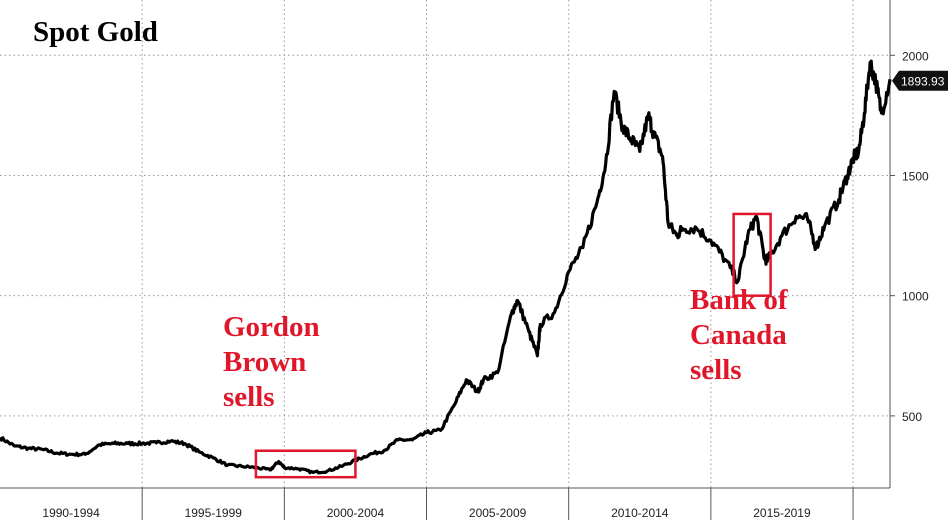 The image size is (948, 520). Describe the element at coordinates (271, 362) in the screenshot. I see `annotation-gordon-brown: Gordon Brown sells` at that location.